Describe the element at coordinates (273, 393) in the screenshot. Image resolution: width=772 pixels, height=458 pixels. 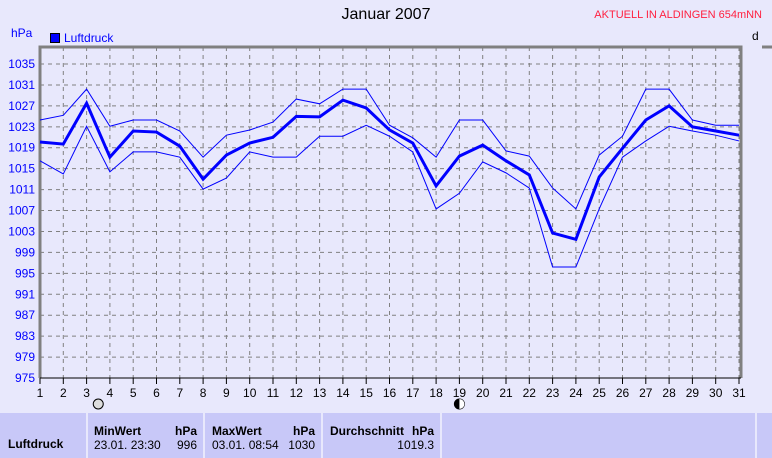
I see `x-tick-label: 11` at that location.